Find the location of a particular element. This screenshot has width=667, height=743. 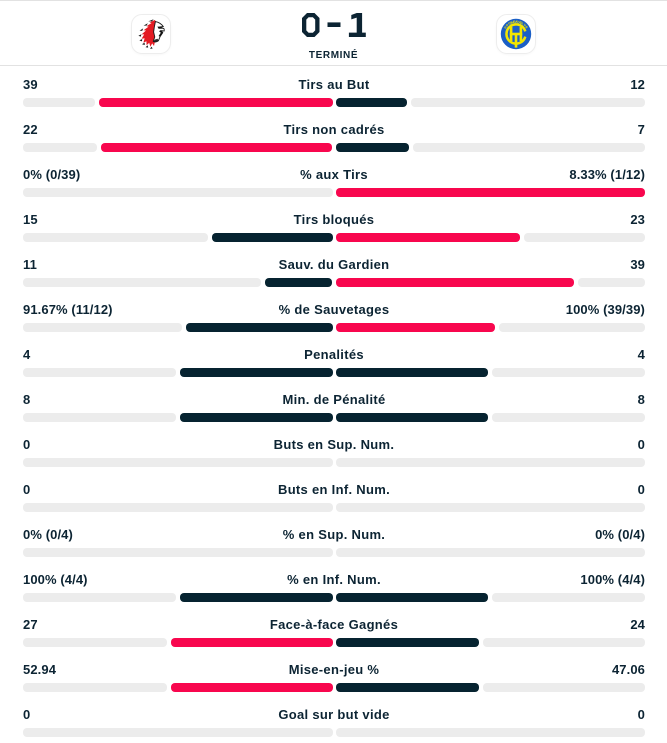

stat-row: 0 Goal sur but vide 0 is located at coordinates (333, 718).